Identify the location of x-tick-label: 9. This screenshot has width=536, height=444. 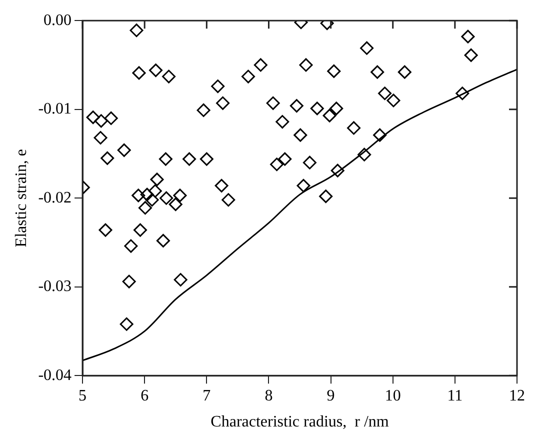
(330, 395).